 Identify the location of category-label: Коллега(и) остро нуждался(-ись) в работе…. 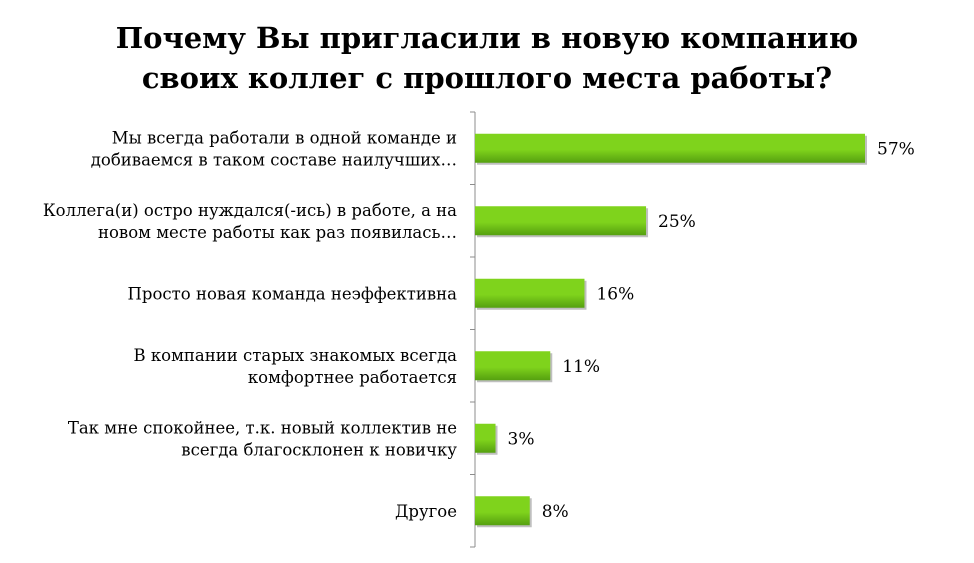
(250, 221).